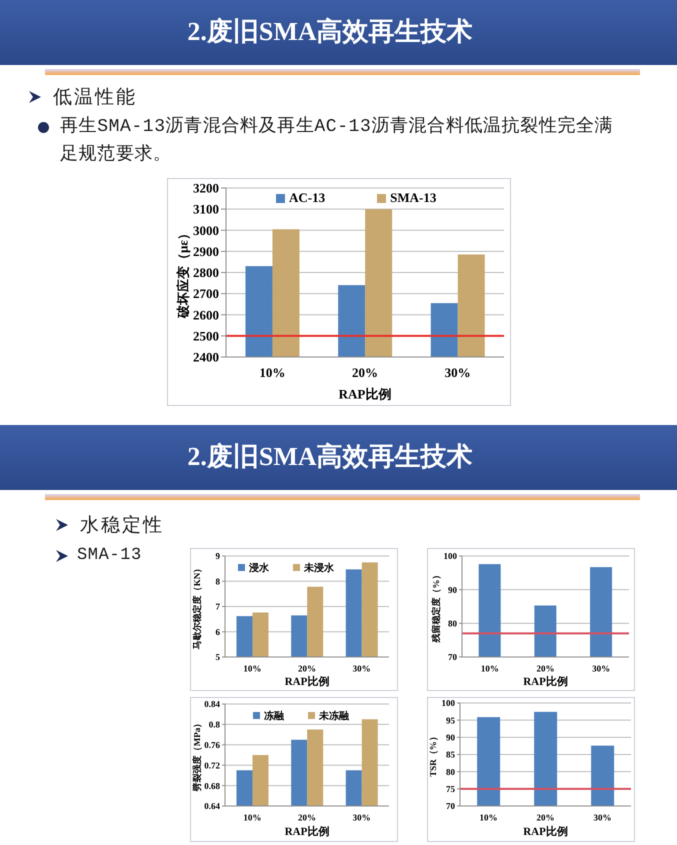  Describe the element at coordinates (218, 657) in the screenshot. I see `y-tick-label: 5` at that location.